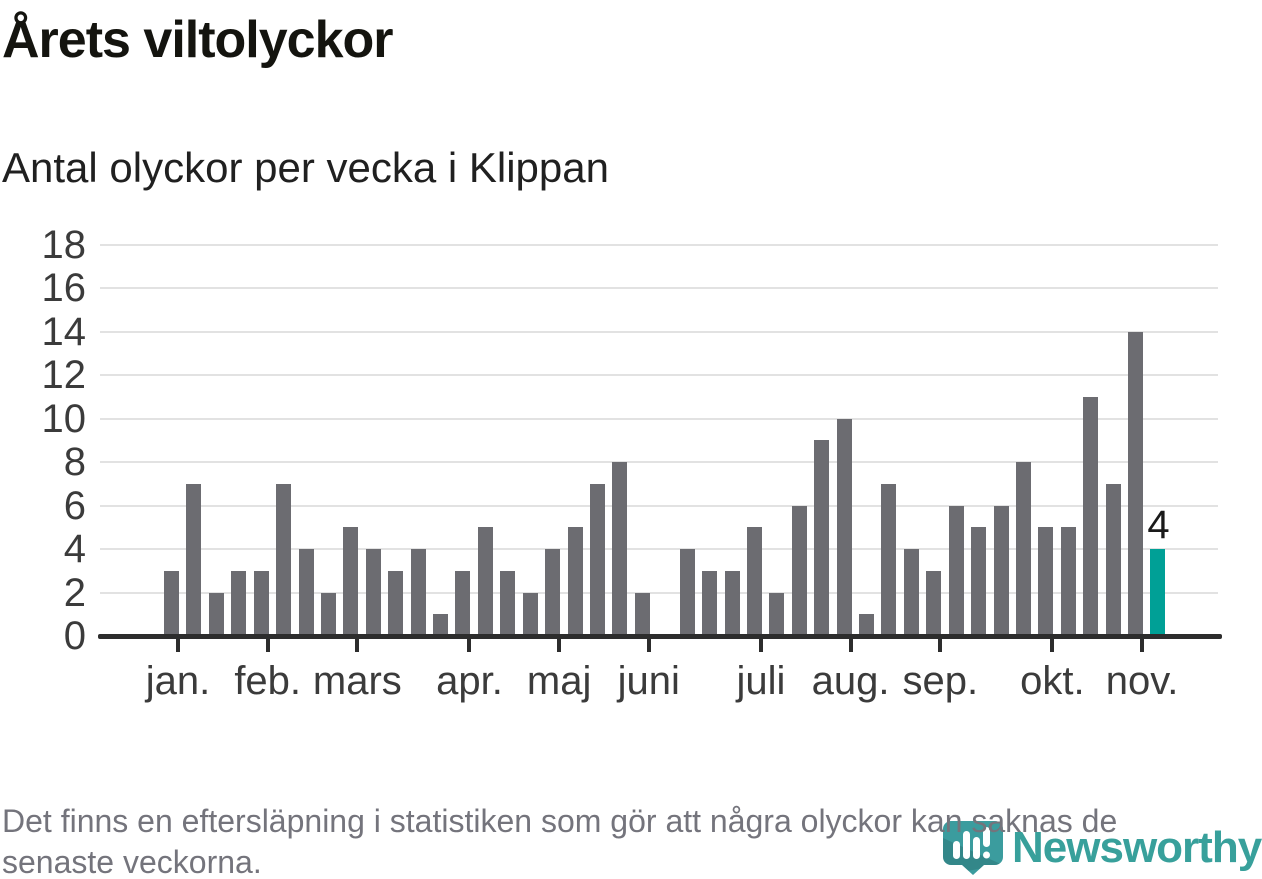 The width and height of the screenshot is (1262, 879). Describe the element at coordinates (197, 40) in the screenshot. I see `page-title: Årets viltolyckor` at that location.